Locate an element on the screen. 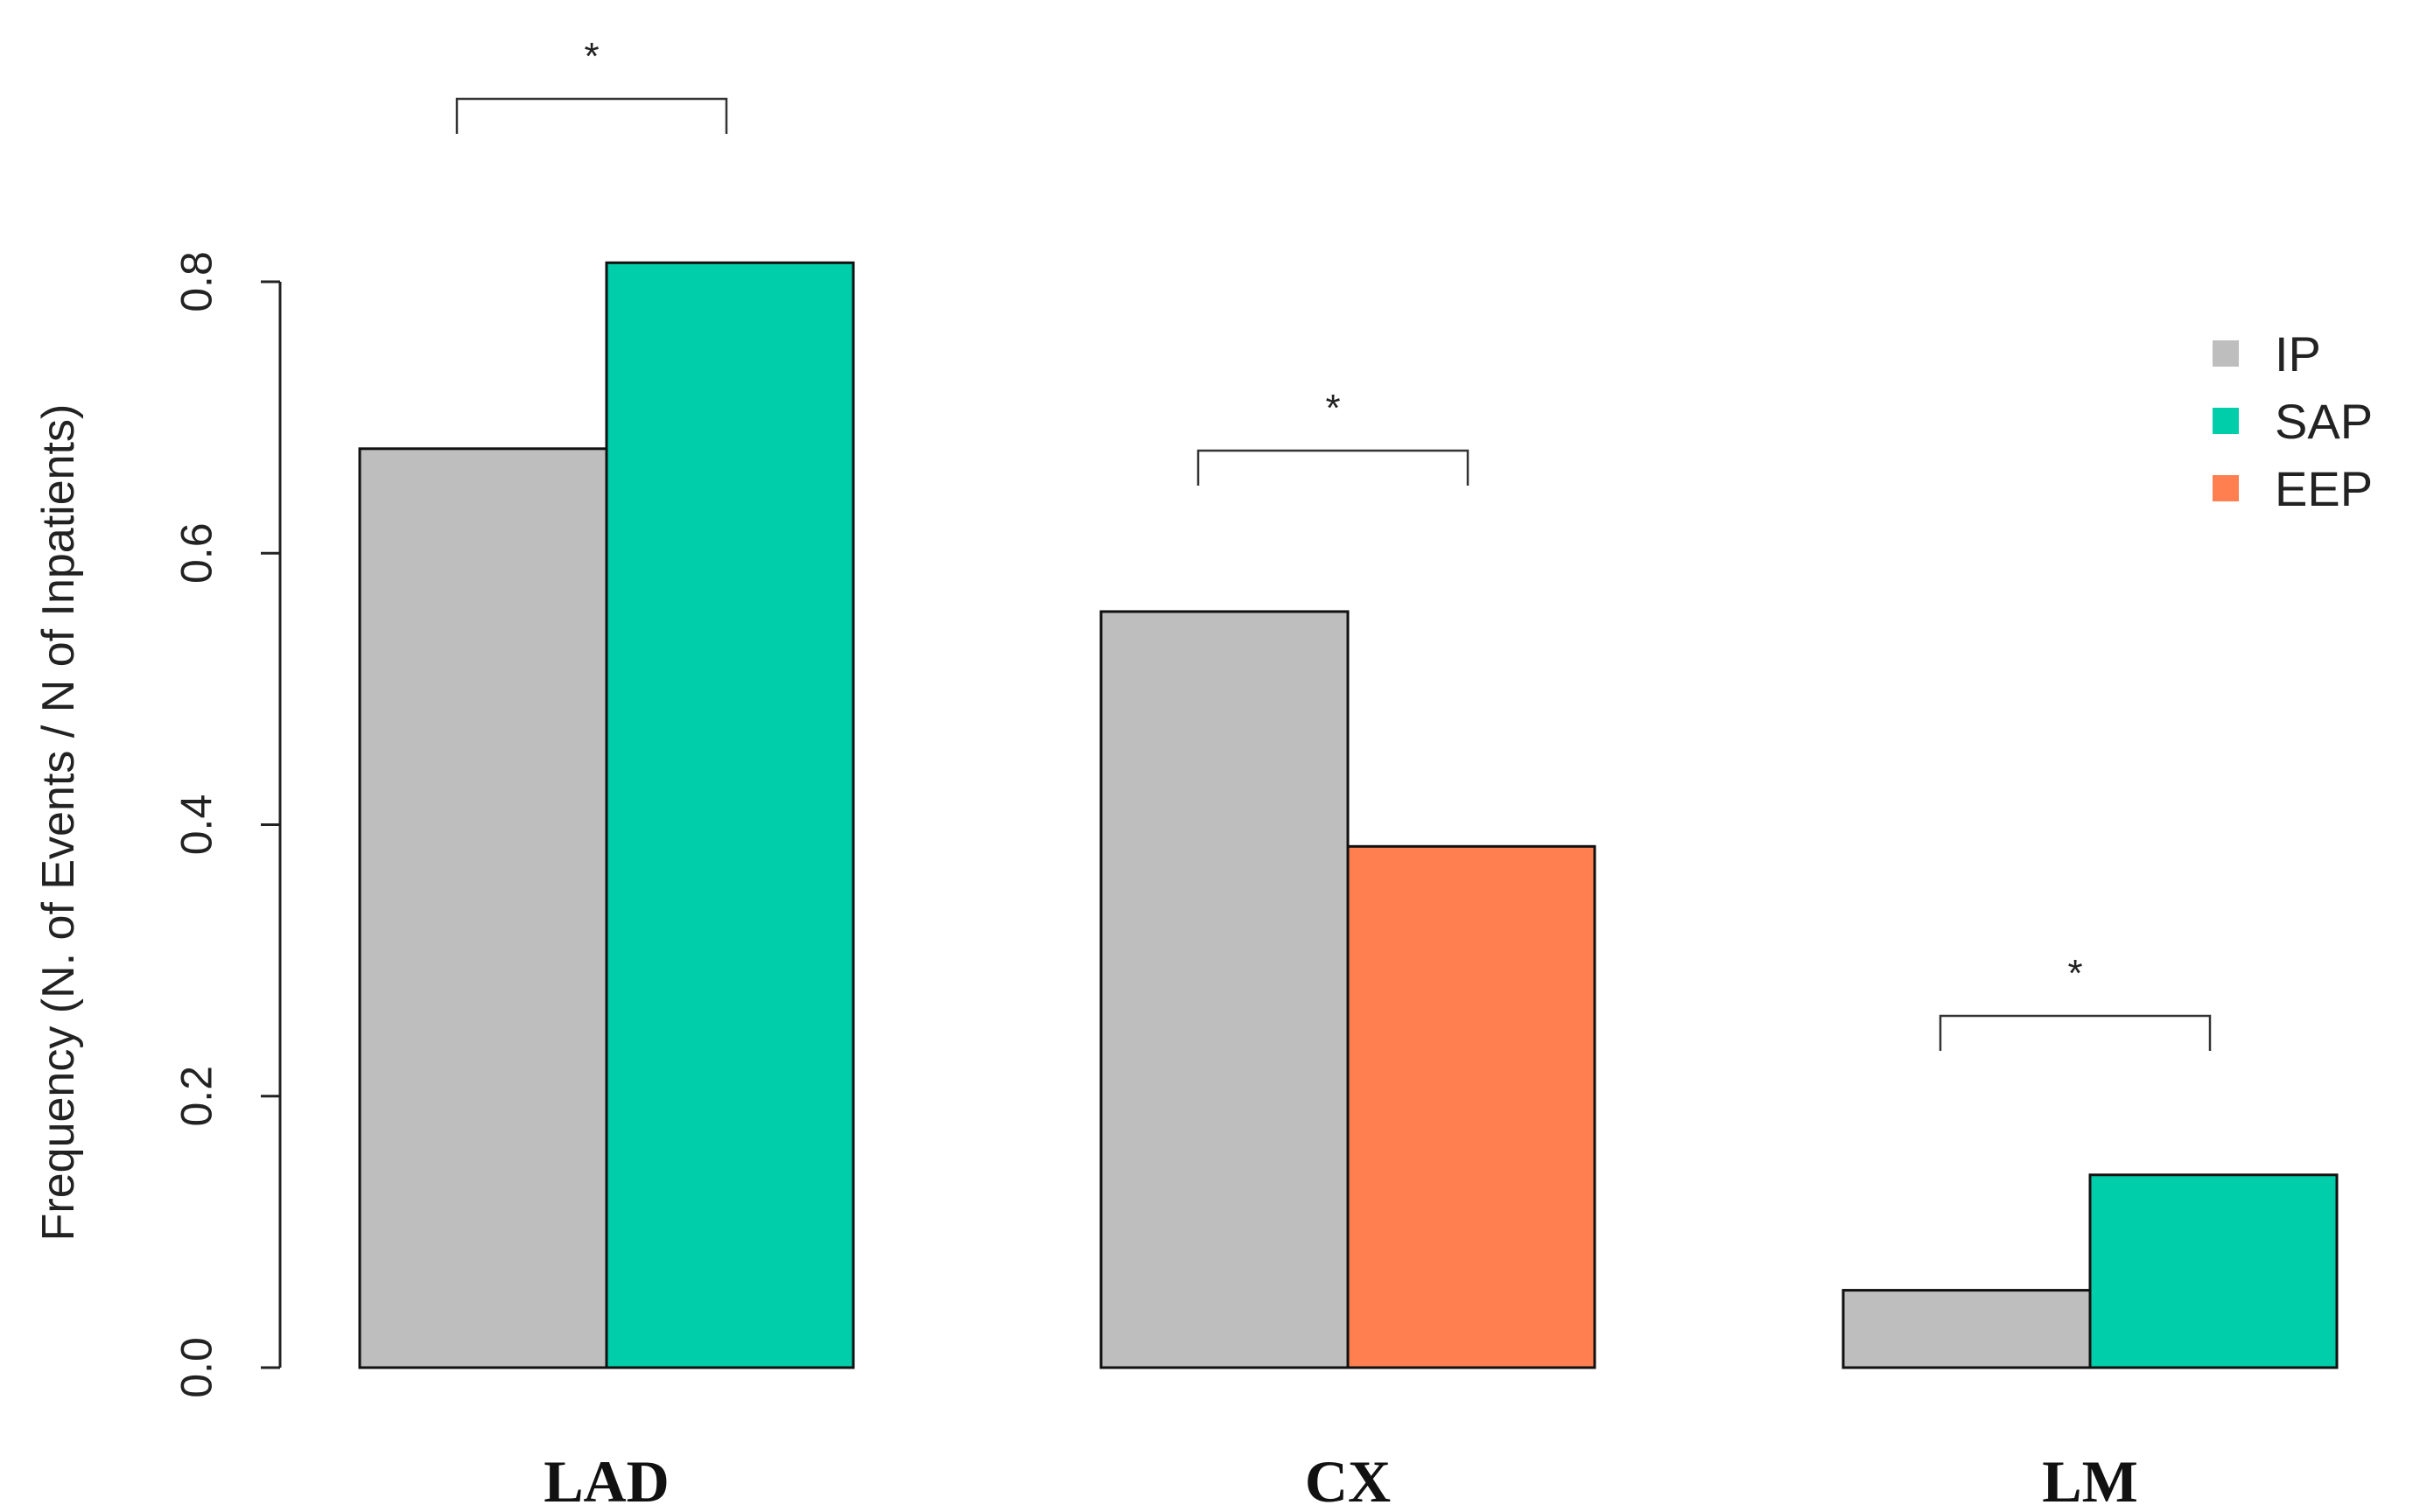 The image size is (2413, 1512). category-label: LAD is located at coordinates (607, 1480).